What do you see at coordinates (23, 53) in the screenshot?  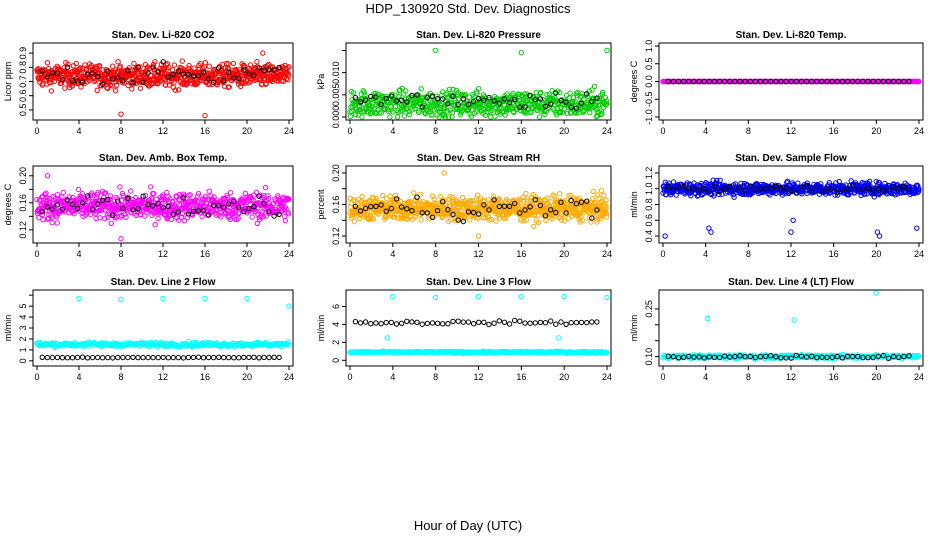 I see `y-tick-label: 0.9` at bounding box center [23, 53].